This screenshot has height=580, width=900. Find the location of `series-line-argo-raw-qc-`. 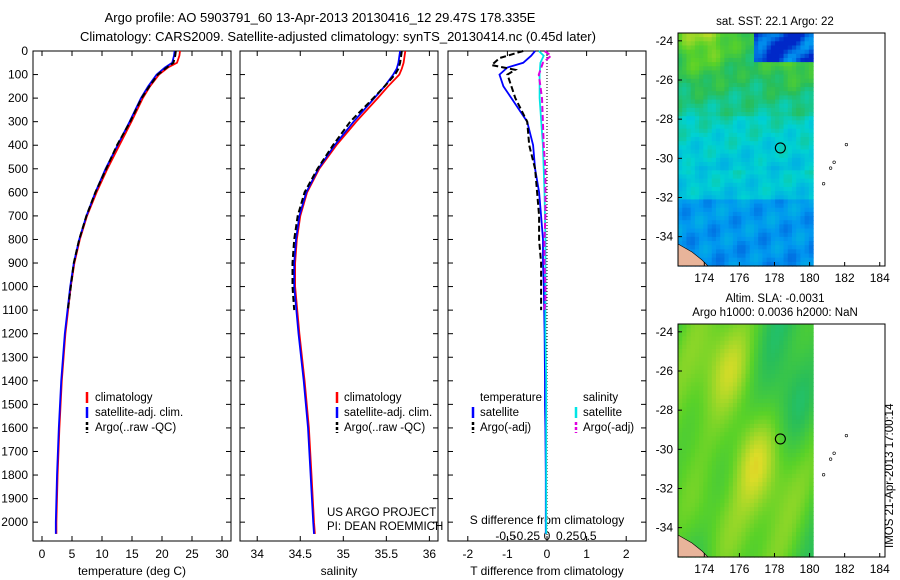

series-line-argo-raw-qc- is located at coordinates (347, 180).